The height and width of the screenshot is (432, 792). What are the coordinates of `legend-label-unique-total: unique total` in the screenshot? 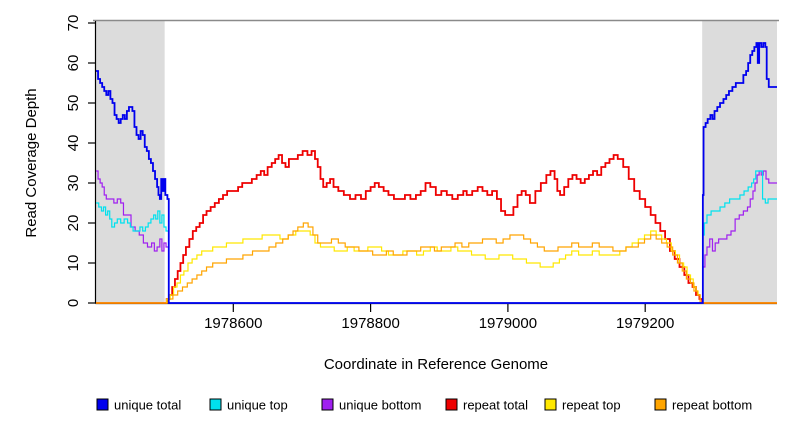 It's located at (147, 405).